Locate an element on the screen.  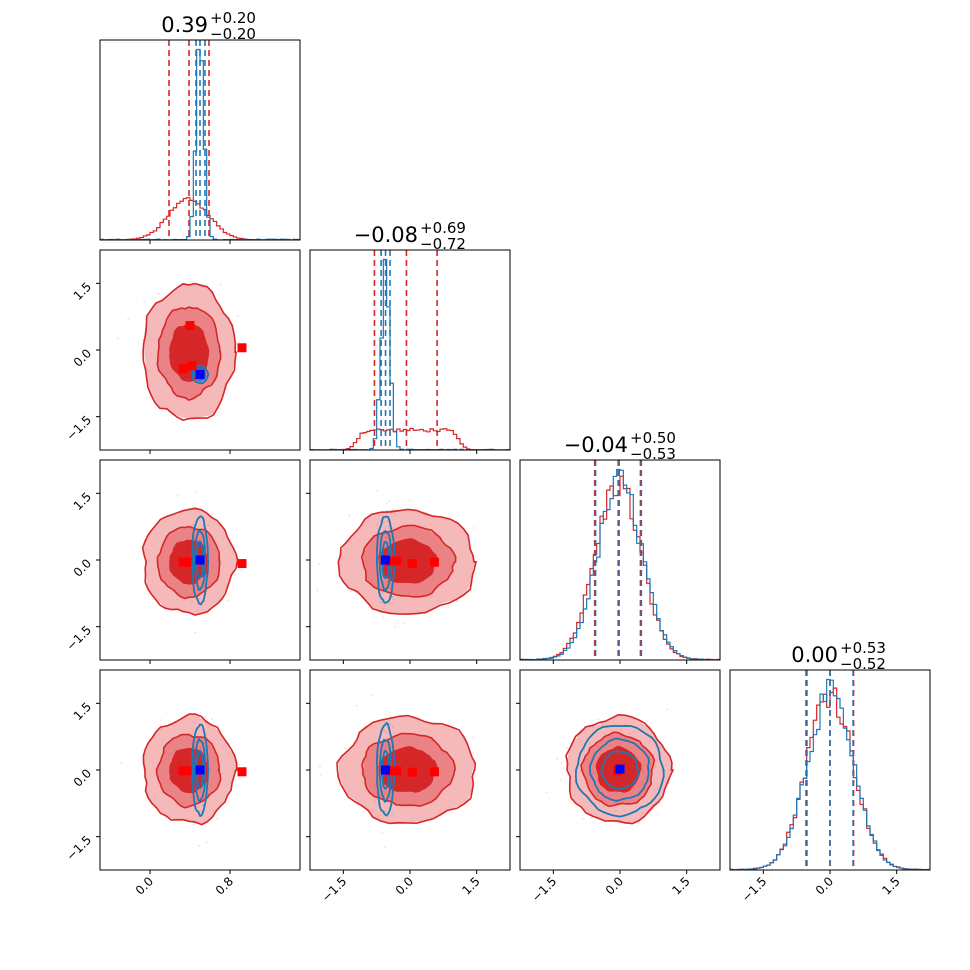
title-upper-error: +0.53 is located at coordinates (863, 648).